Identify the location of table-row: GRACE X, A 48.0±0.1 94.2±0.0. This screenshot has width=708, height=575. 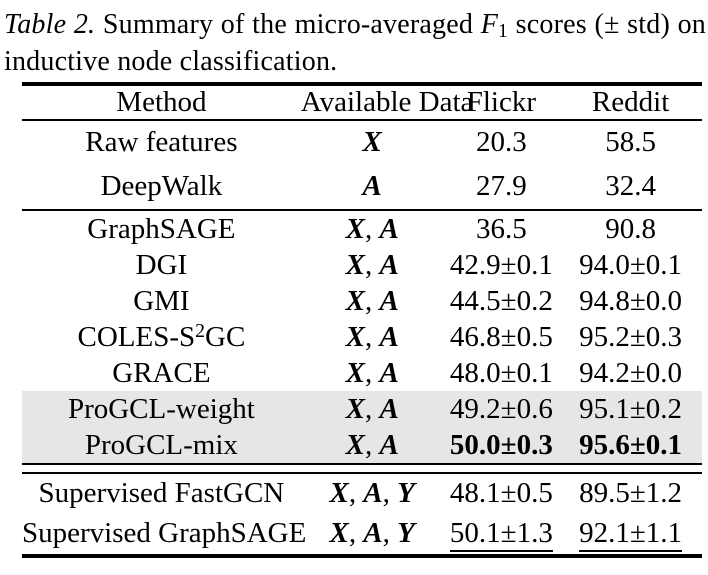
(362, 373).